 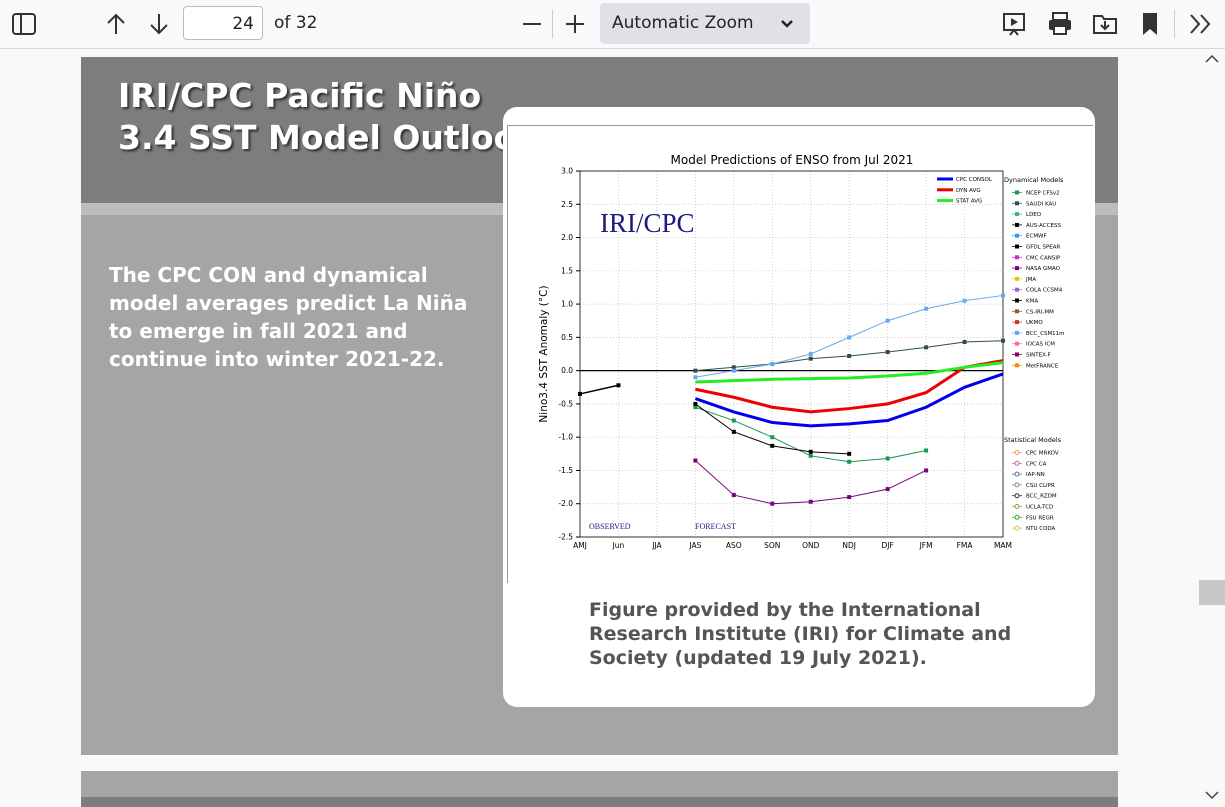 I want to click on legend-label: UCLA-TCD, so click(x=1039, y=508).